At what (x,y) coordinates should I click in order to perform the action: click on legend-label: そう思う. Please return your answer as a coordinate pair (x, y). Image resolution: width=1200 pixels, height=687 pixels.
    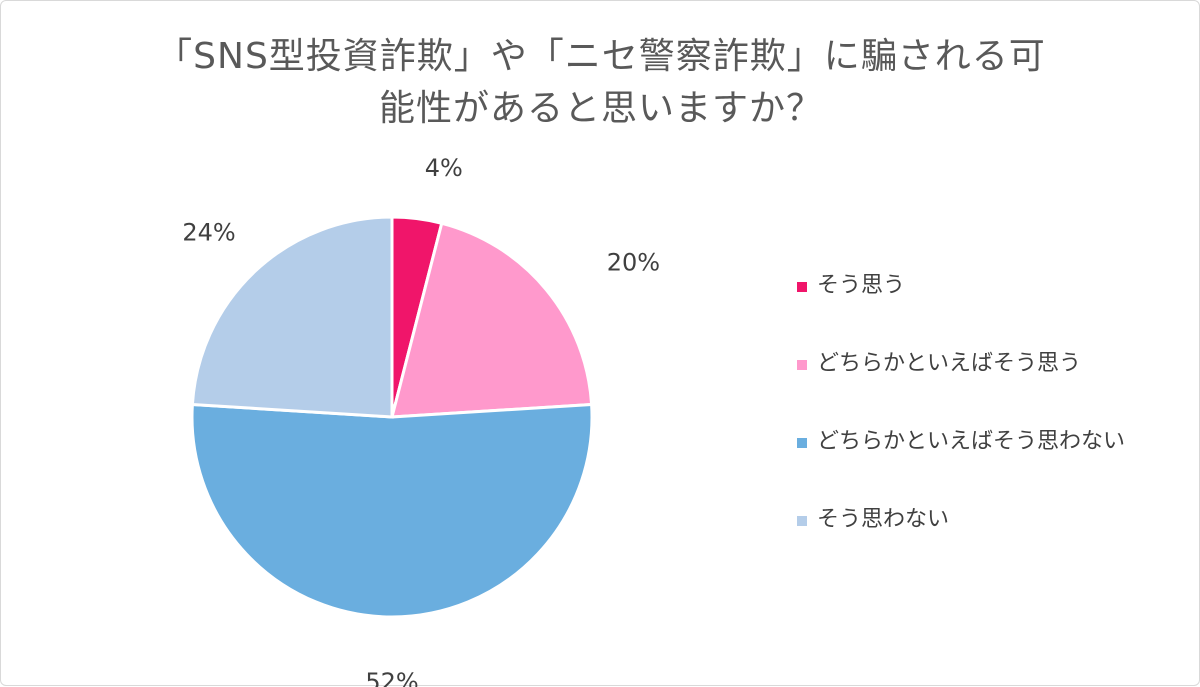
    Looking at the image, I should click on (861, 285).